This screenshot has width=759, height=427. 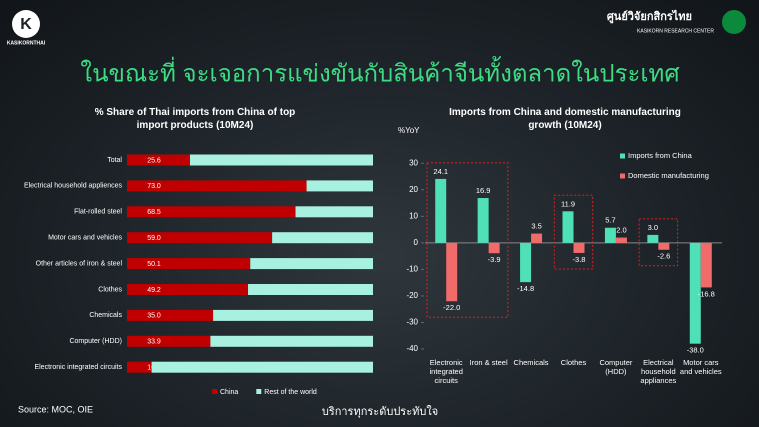 What do you see at coordinates (451, 307) in the screenshot?
I see `value-label: -22.0` at bounding box center [451, 307].